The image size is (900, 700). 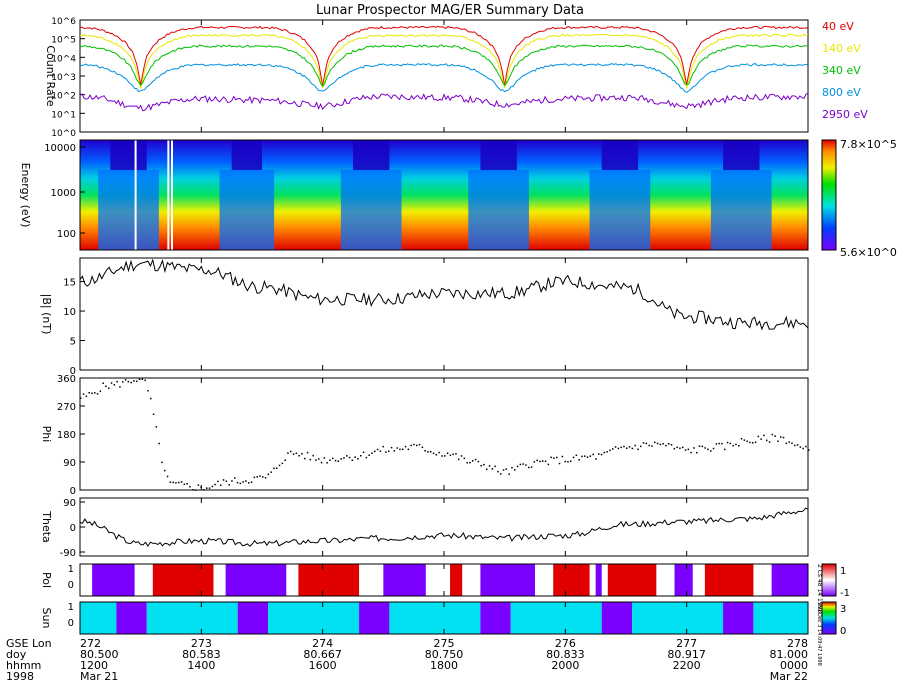 What do you see at coordinates (71, 623) in the screenshot?
I see `sun-ytick-0: 0` at bounding box center [71, 623].